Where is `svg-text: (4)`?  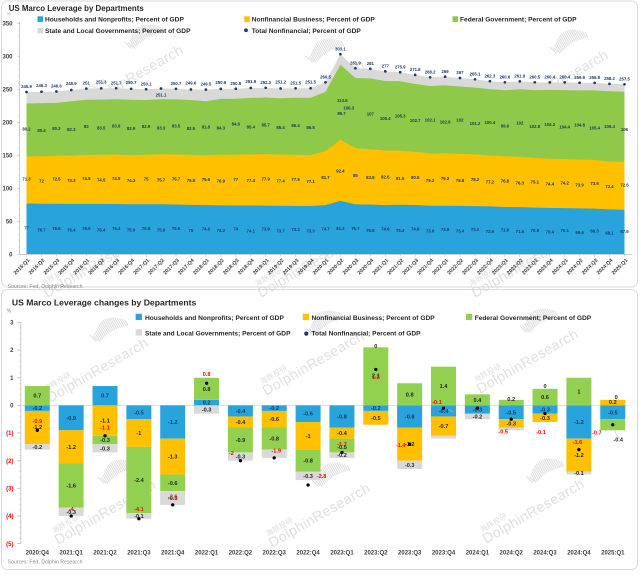
svg-text: (4) is located at coordinates (9, 517).